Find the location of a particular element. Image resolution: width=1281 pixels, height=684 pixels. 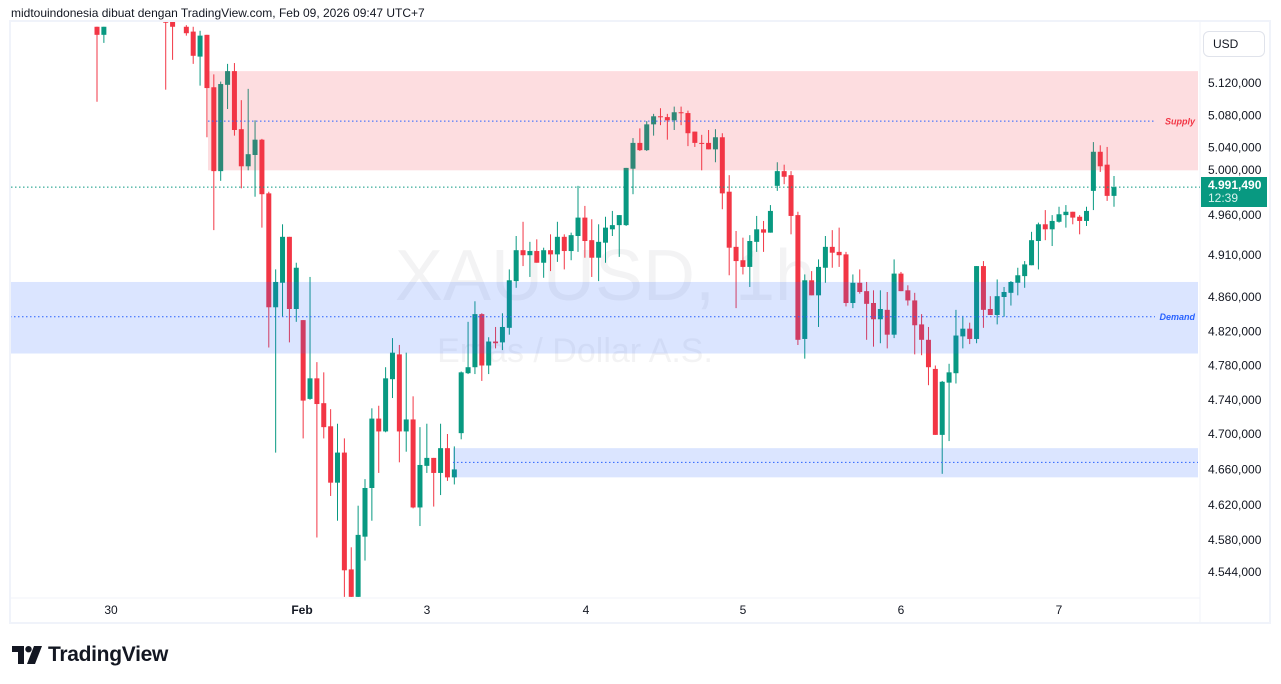

price-tick-label: 5.040,000 is located at coordinates (1235, 148).